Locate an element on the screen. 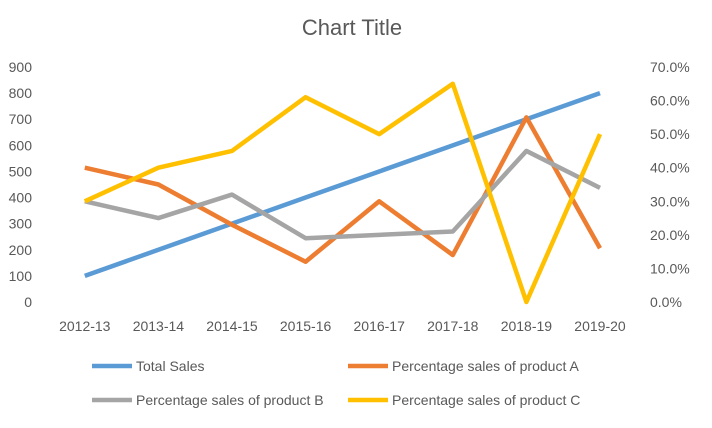 This screenshot has width=712, height=428. legend-label: Percentage sales of product A is located at coordinates (485, 366).